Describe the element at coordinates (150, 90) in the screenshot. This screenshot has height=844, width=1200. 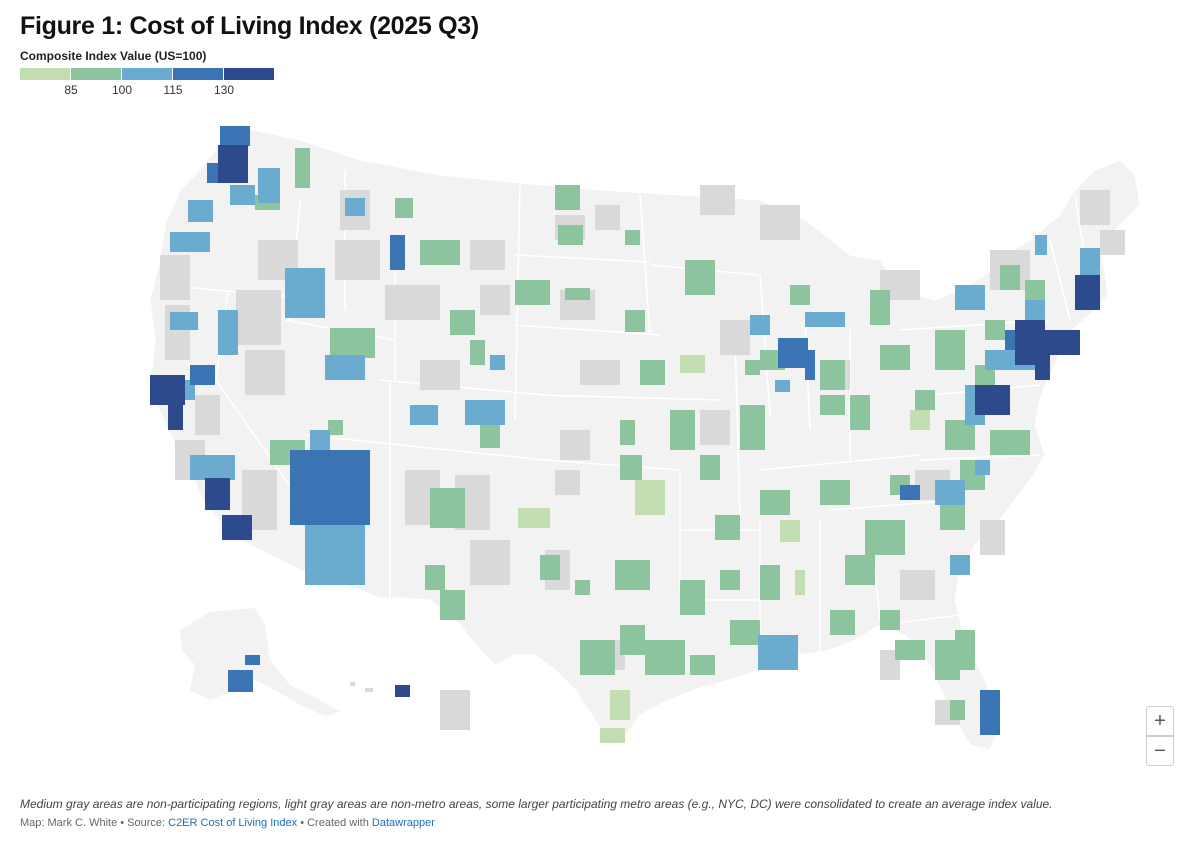
I see `legend-ticks: 85 100 115 130` at that location.